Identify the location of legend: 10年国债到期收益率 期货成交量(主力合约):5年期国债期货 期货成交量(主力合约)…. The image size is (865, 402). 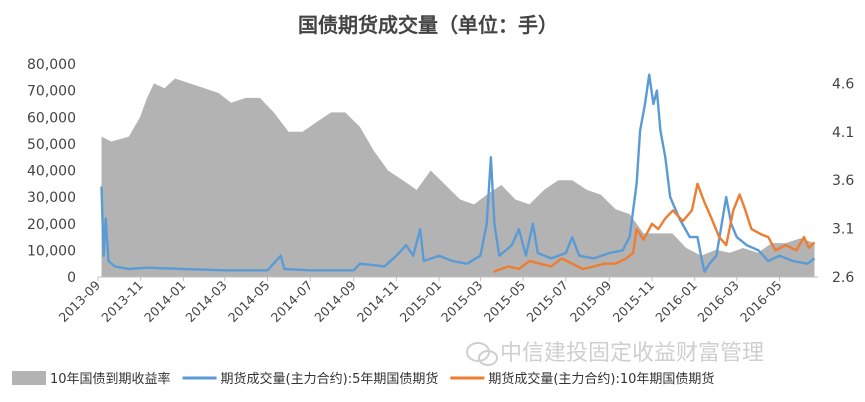
(363, 379).